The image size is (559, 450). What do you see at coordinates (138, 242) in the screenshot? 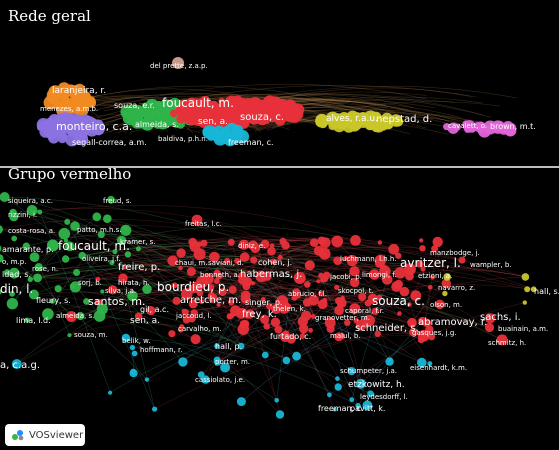
I see `node-label: kramer, s.` at bounding box center [138, 242].